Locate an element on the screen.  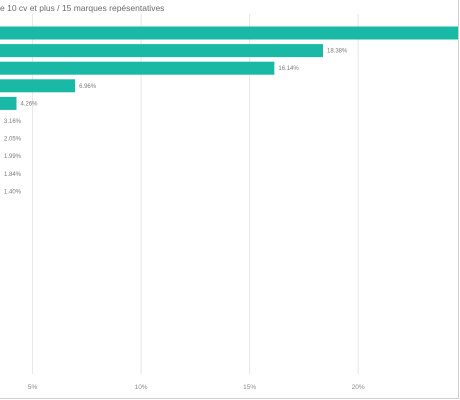
bar-value-label: 4.26% is located at coordinates (29, 104).